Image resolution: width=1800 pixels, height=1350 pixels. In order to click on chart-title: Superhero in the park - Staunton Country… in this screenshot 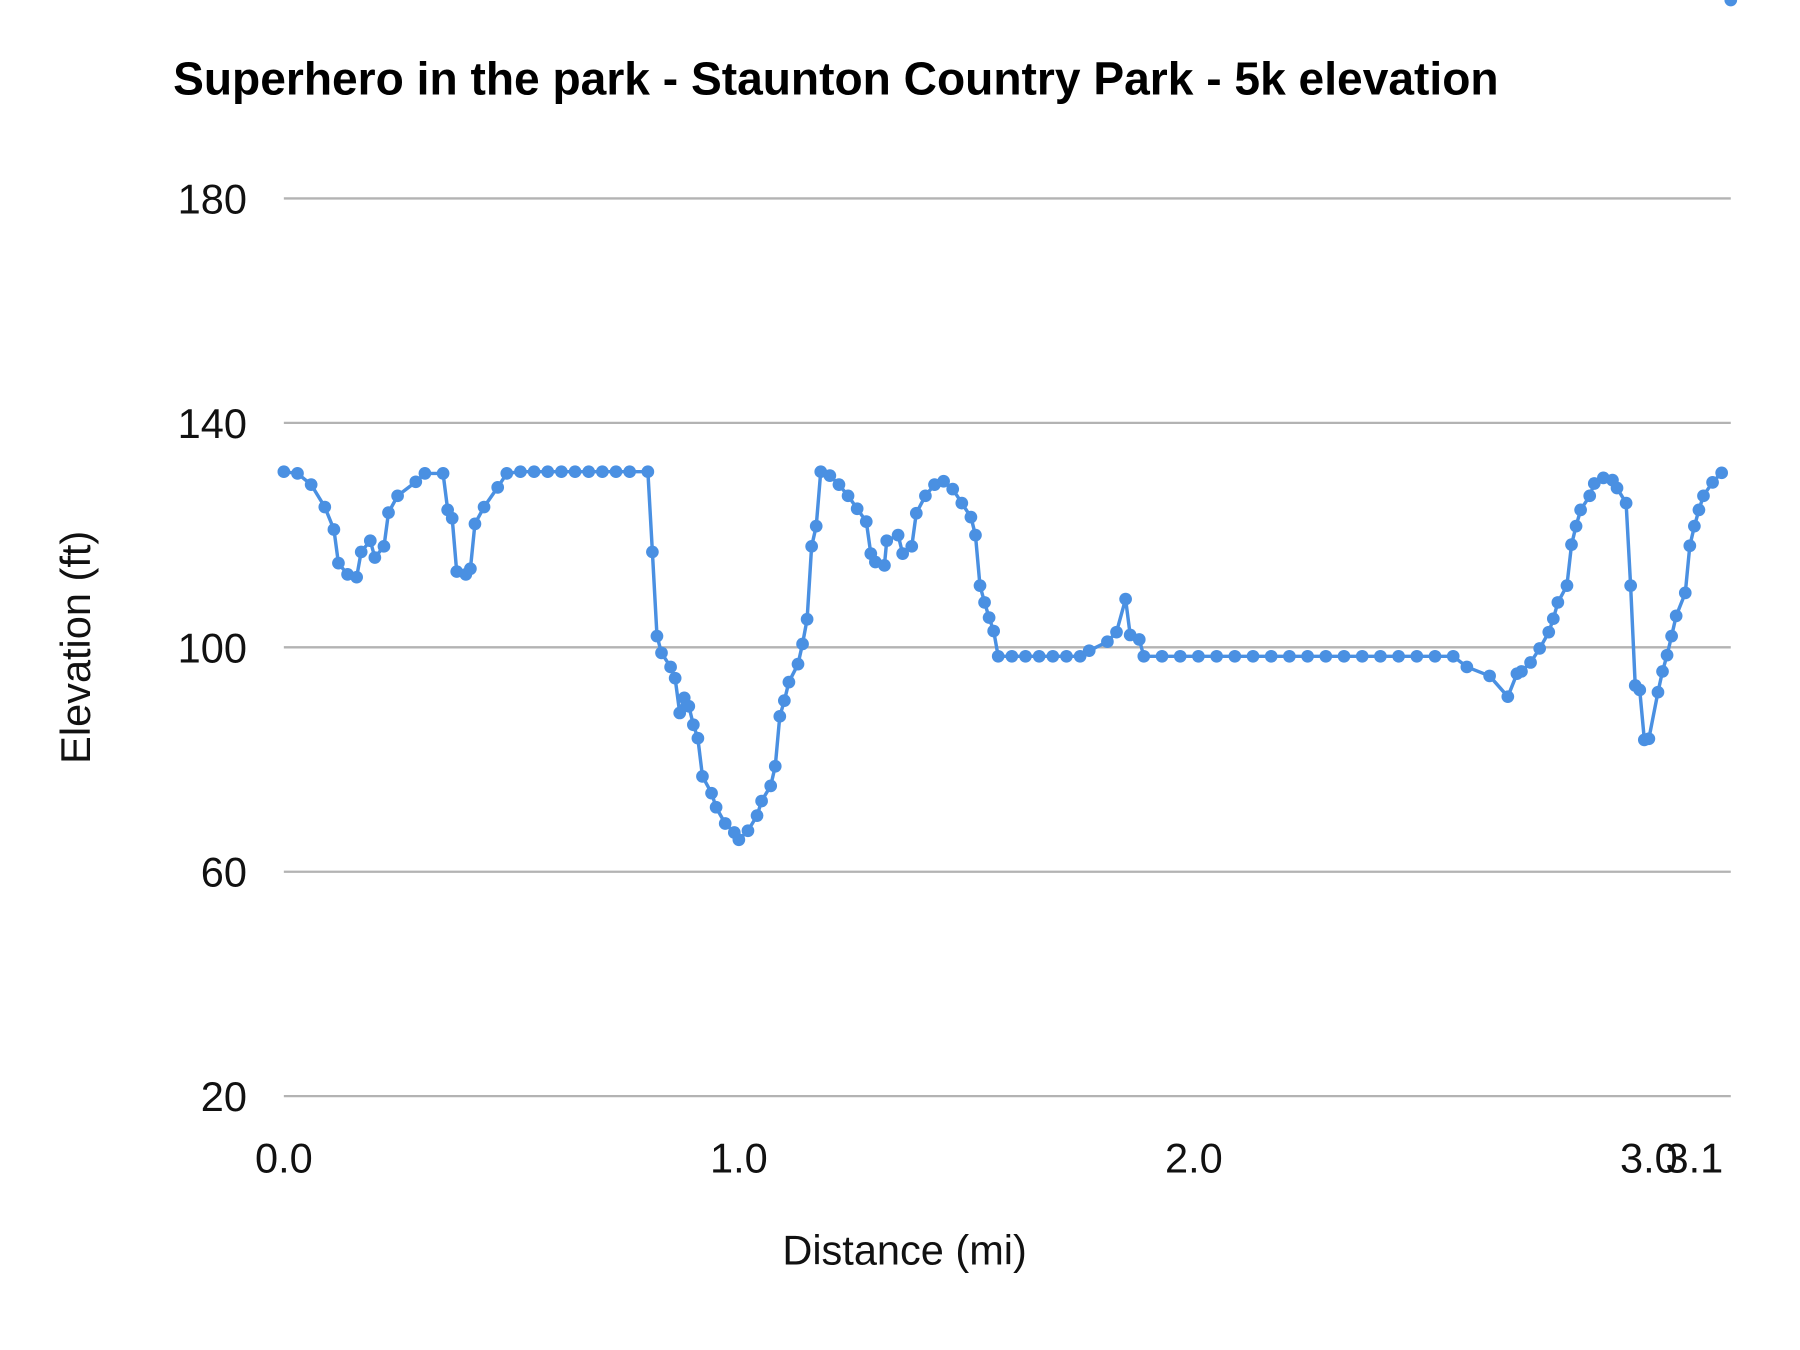, I will do `click(836, 79)`.